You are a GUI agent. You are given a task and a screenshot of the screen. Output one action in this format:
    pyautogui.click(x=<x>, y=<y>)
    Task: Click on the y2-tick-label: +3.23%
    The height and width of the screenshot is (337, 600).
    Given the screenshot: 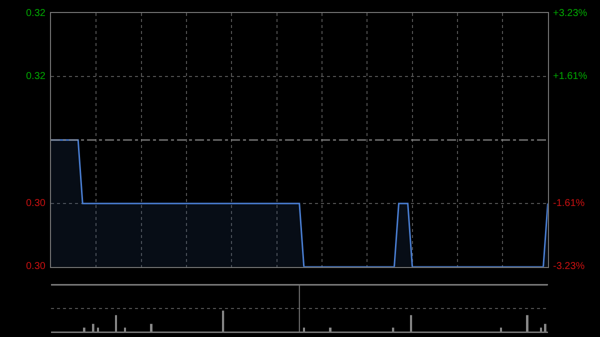 What is the action you would take?
    pyautogui.click(x=570, y=13)
    